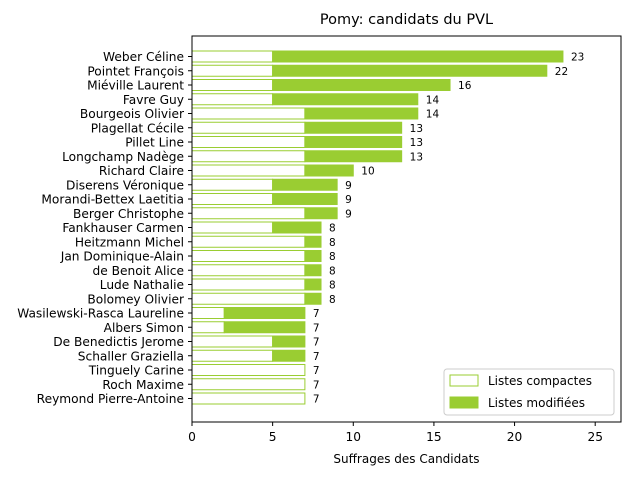 The width and height of the screenshot is (640, 480). What do you see at coordinates (141, 171) in the screenshot?
I see `category-label: Richard Claire` at bounding box center [141, 171].